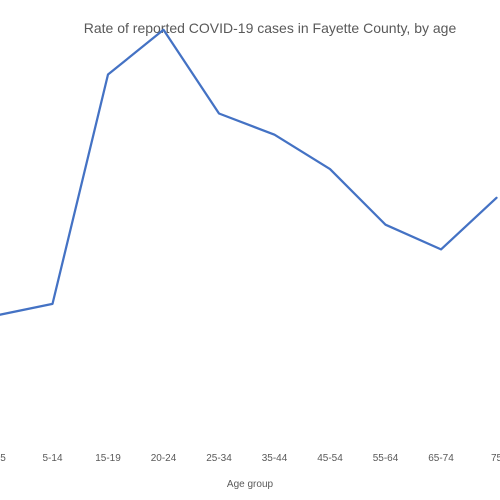 The image size is (500, 500). I want to click on x-tick-label: 55-64, so click(386, 458).